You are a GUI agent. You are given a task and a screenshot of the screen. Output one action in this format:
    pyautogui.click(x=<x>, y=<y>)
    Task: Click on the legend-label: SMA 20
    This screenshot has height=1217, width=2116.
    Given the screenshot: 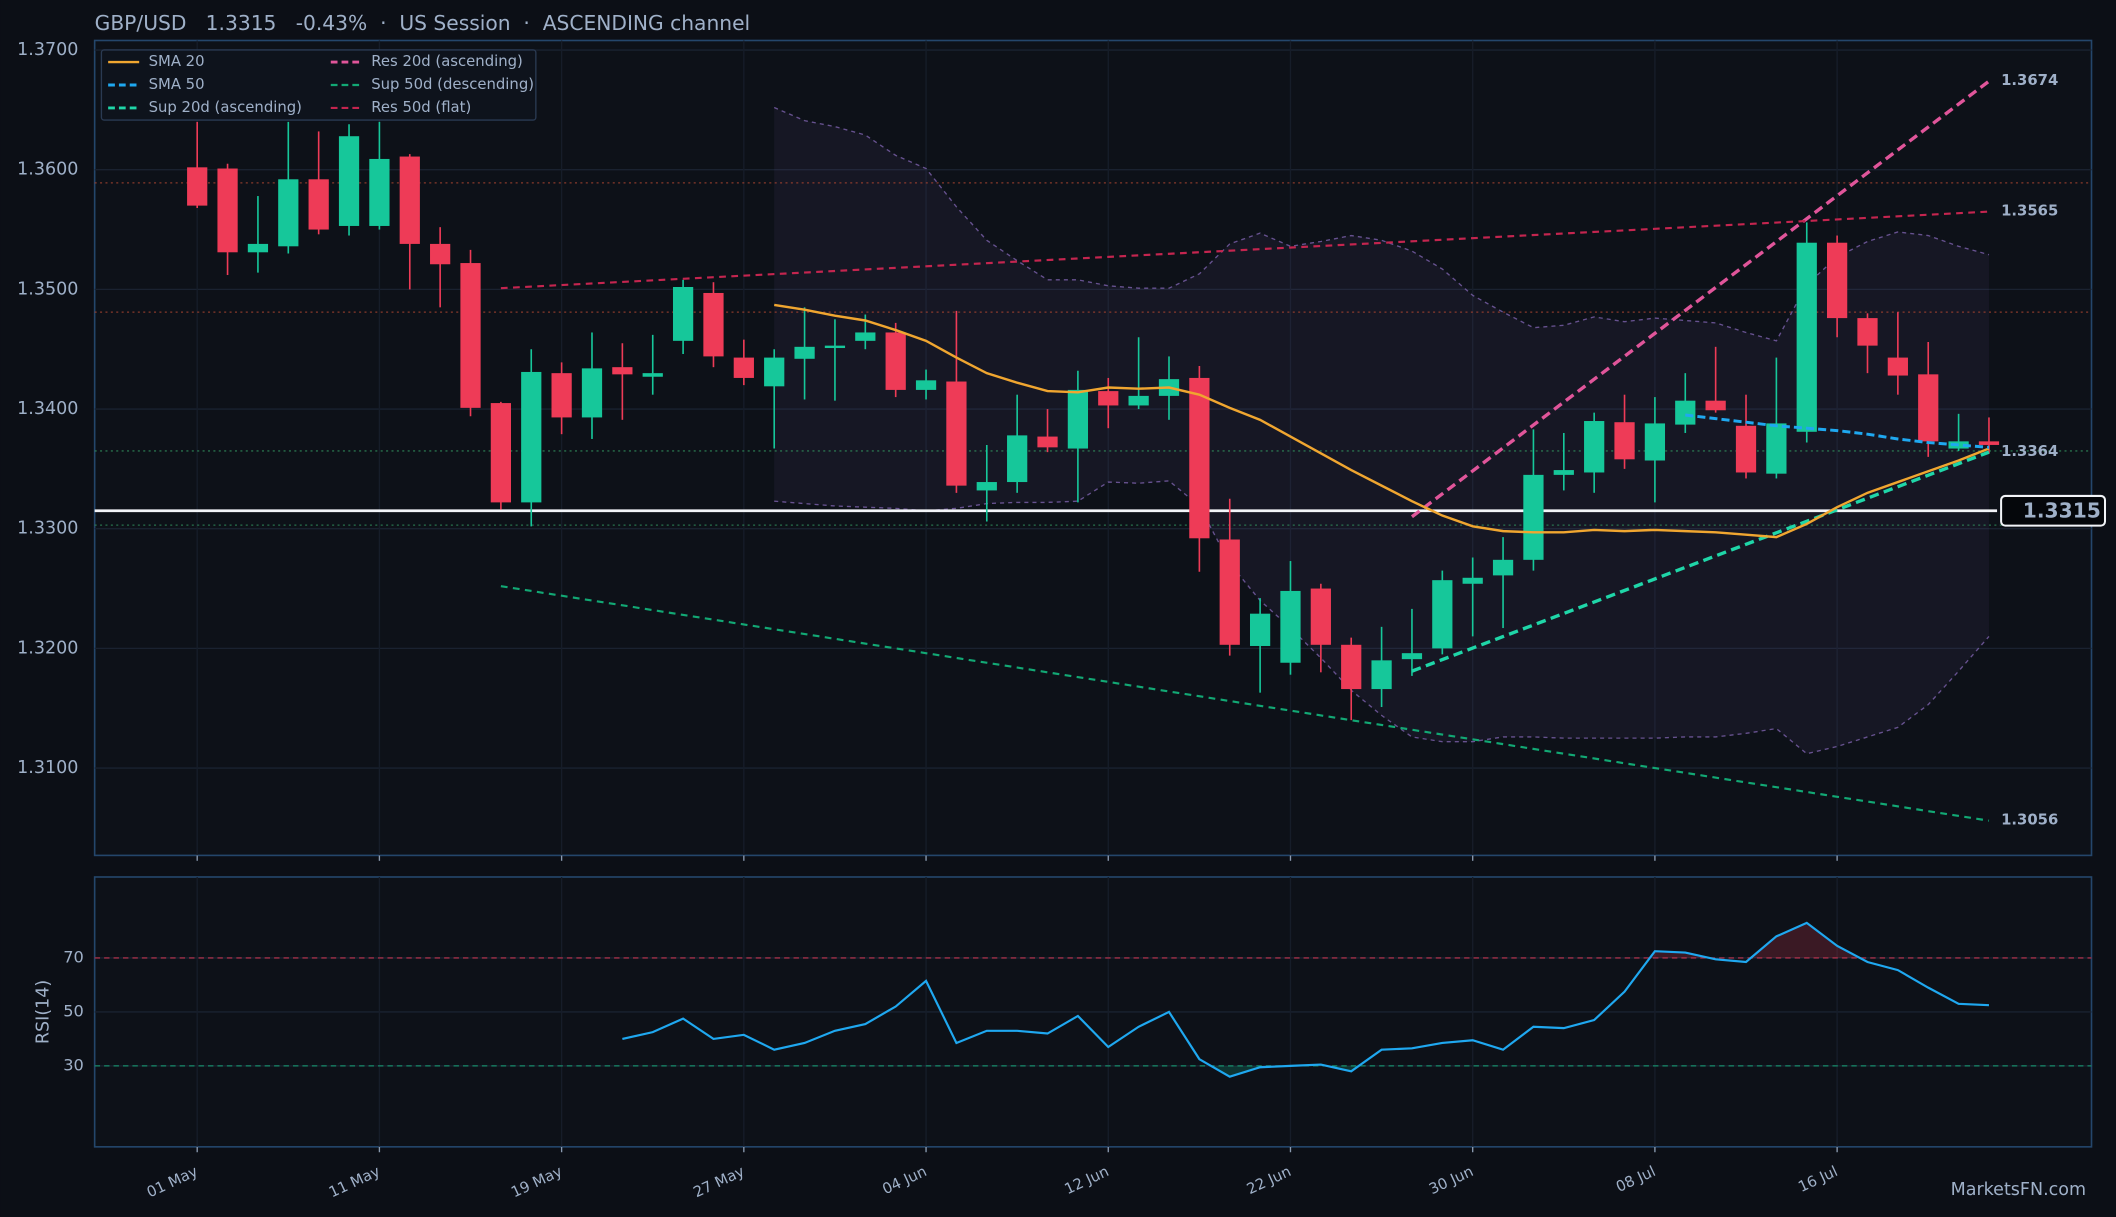 What is the action you would take?
    pyautogui.click(x=177, y=61)
    